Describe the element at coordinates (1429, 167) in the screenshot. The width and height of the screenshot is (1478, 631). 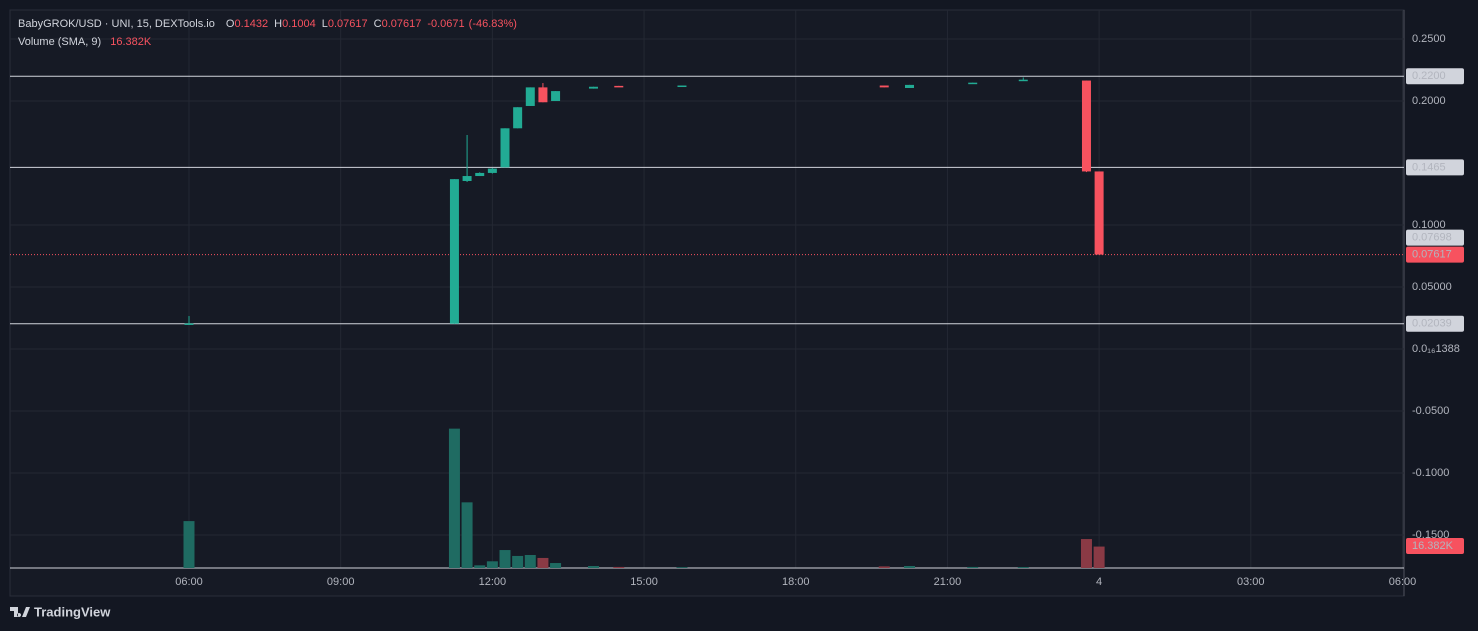
I see `price-tag: 0.1465` at that location.